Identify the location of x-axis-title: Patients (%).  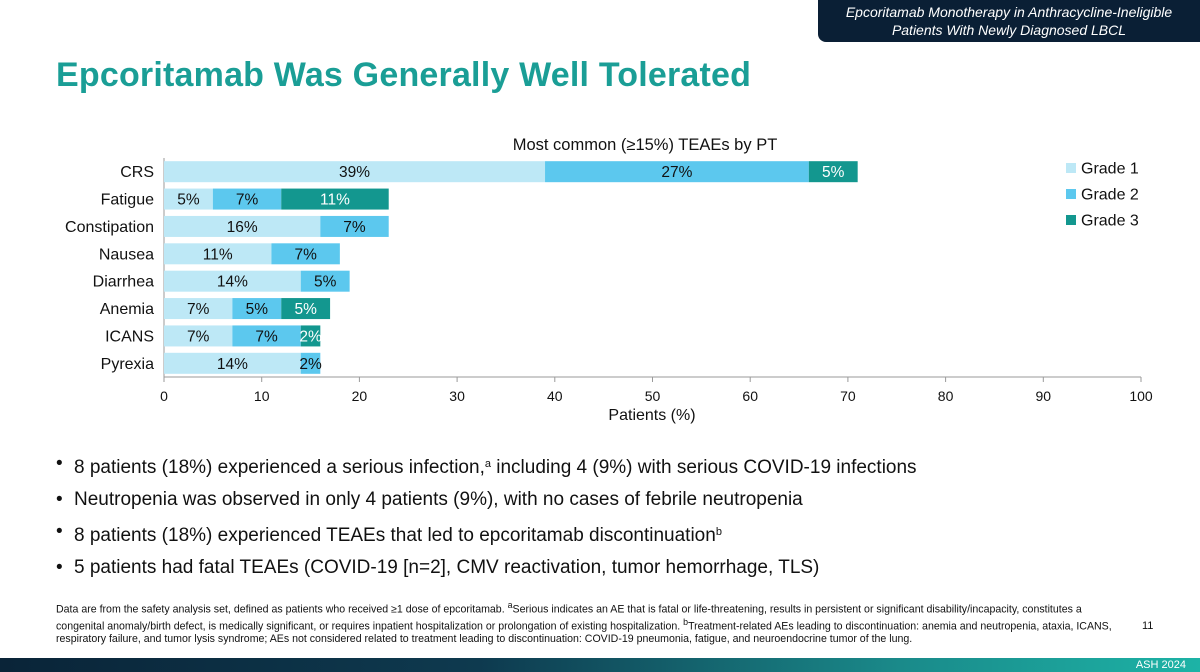
(651, 415).